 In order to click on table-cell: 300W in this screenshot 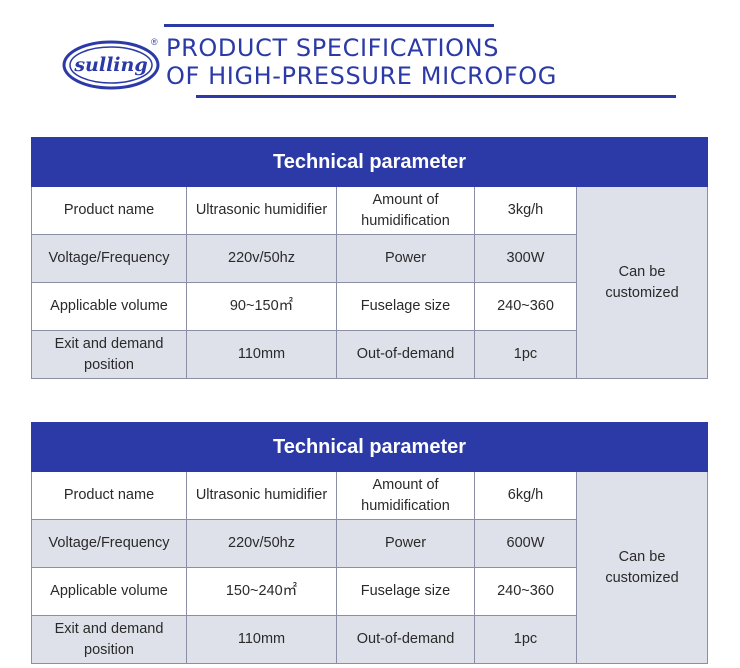, I will do `click(525, 258)`.